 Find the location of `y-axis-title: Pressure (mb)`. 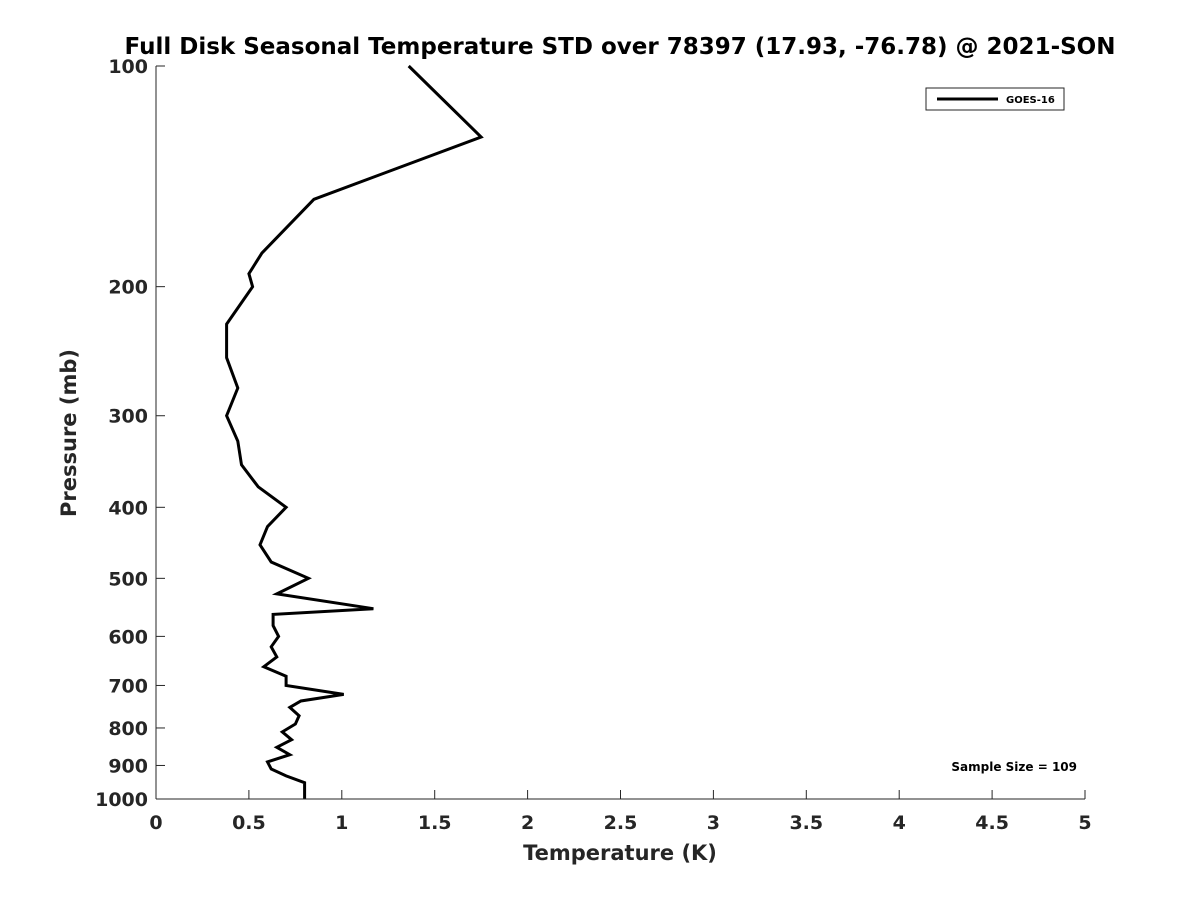

y-axis-title: Pressure (mb) is located at coordinates (69, 433).